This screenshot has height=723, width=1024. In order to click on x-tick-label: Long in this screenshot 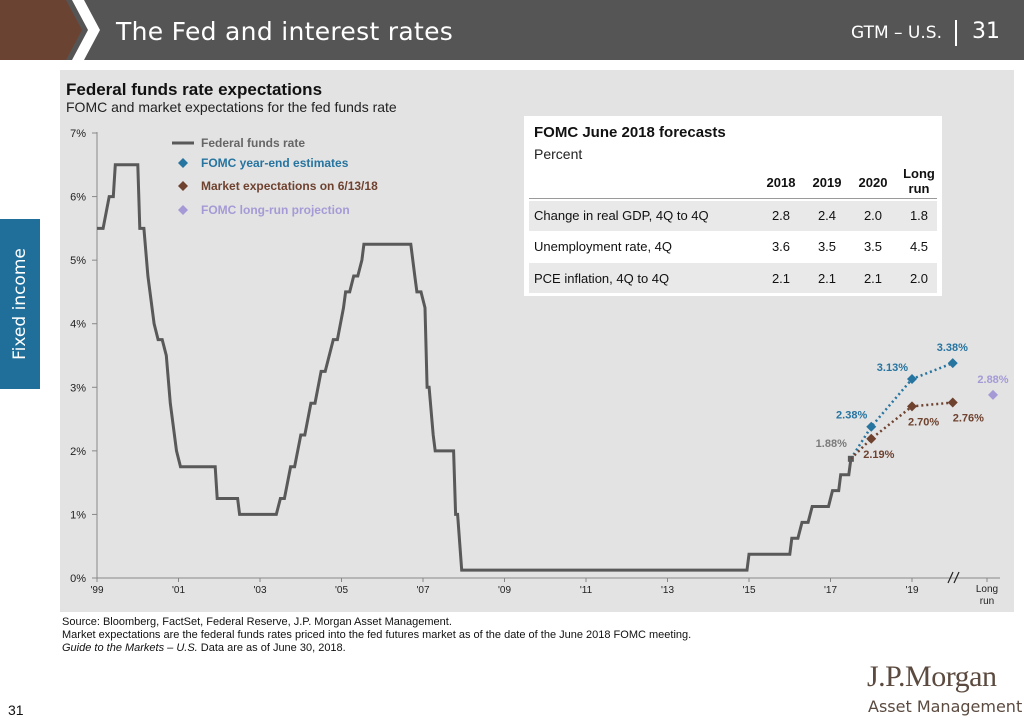, I will do `click(987, 589)`.